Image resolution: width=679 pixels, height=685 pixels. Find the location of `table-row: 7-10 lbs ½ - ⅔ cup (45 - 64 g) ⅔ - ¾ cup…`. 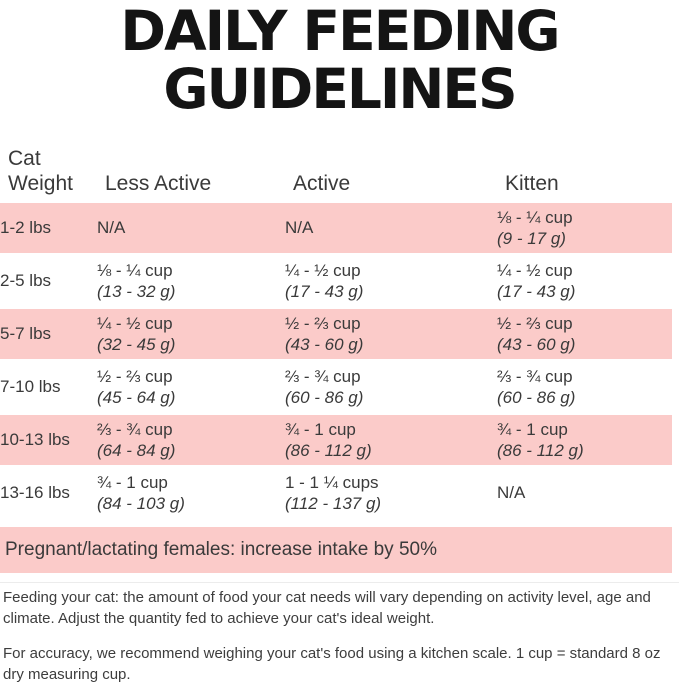

table-row: 7-10 lbs ½ - ⅔ cup (45 - 64 g) ⅔ - ¾ cup… is located at coordinates (336, 387).